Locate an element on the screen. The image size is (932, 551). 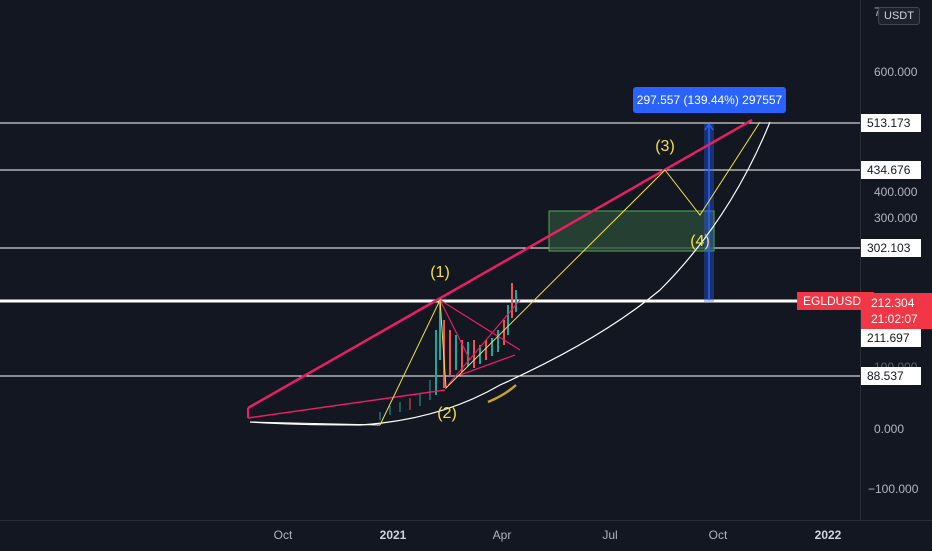
wave-label-3: (3) is located at coordinates (665, 146).